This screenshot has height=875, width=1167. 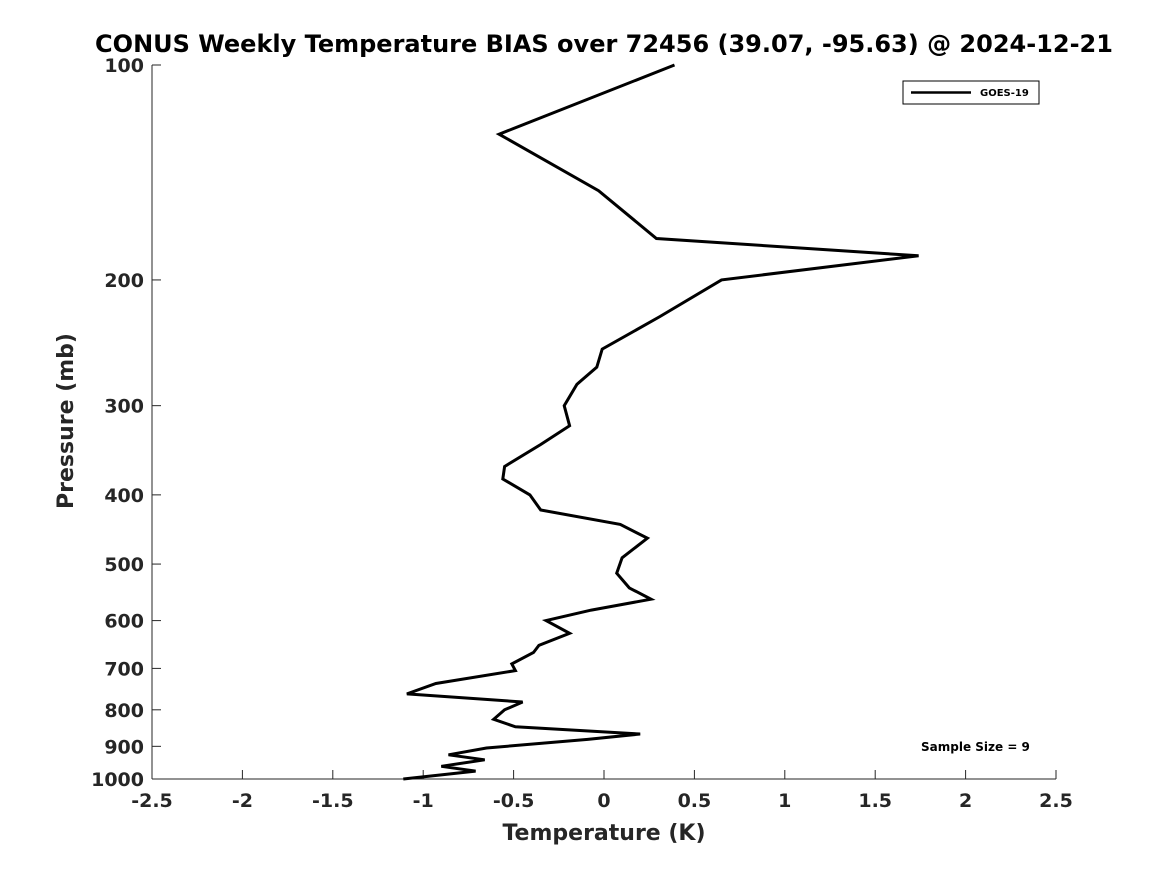 What do you see at coordinates (124, 669) in the screenshot?
I see `y-tick-label: 700` at bounding box center [124, 669].